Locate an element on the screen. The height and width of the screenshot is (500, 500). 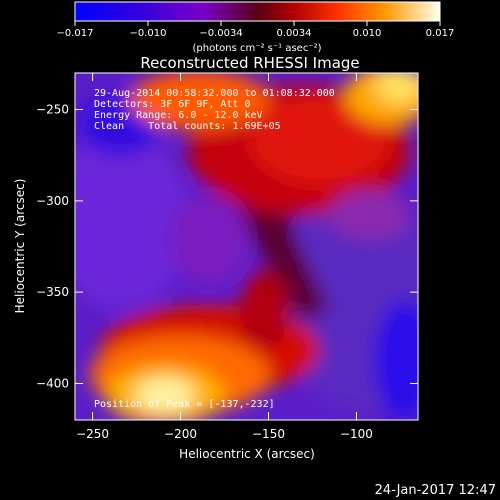
colorbar-ticks: −0.017 −0.010 −0.0034 0.0034 0.010 0.017 is located at coordinates (255, 30).